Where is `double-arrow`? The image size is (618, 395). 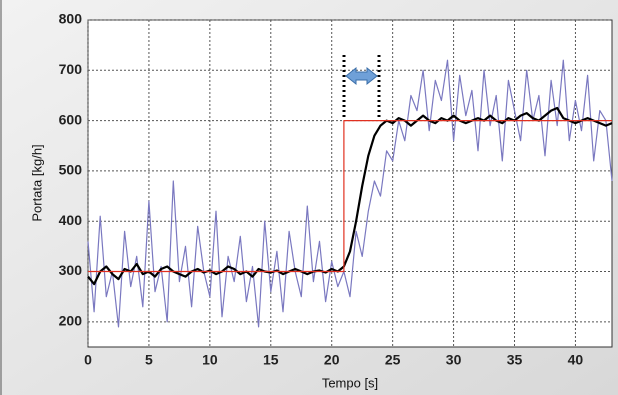 double-arrow is located at coordinates (361, 76).